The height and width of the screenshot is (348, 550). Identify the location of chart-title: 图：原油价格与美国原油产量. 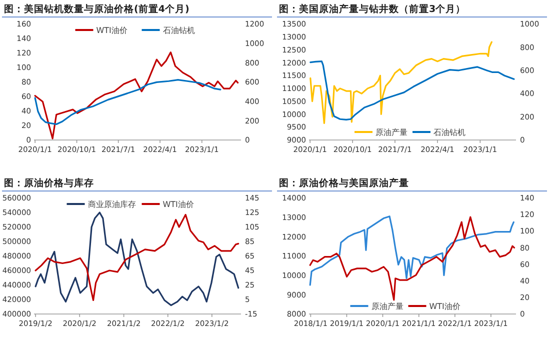
(344, 183).